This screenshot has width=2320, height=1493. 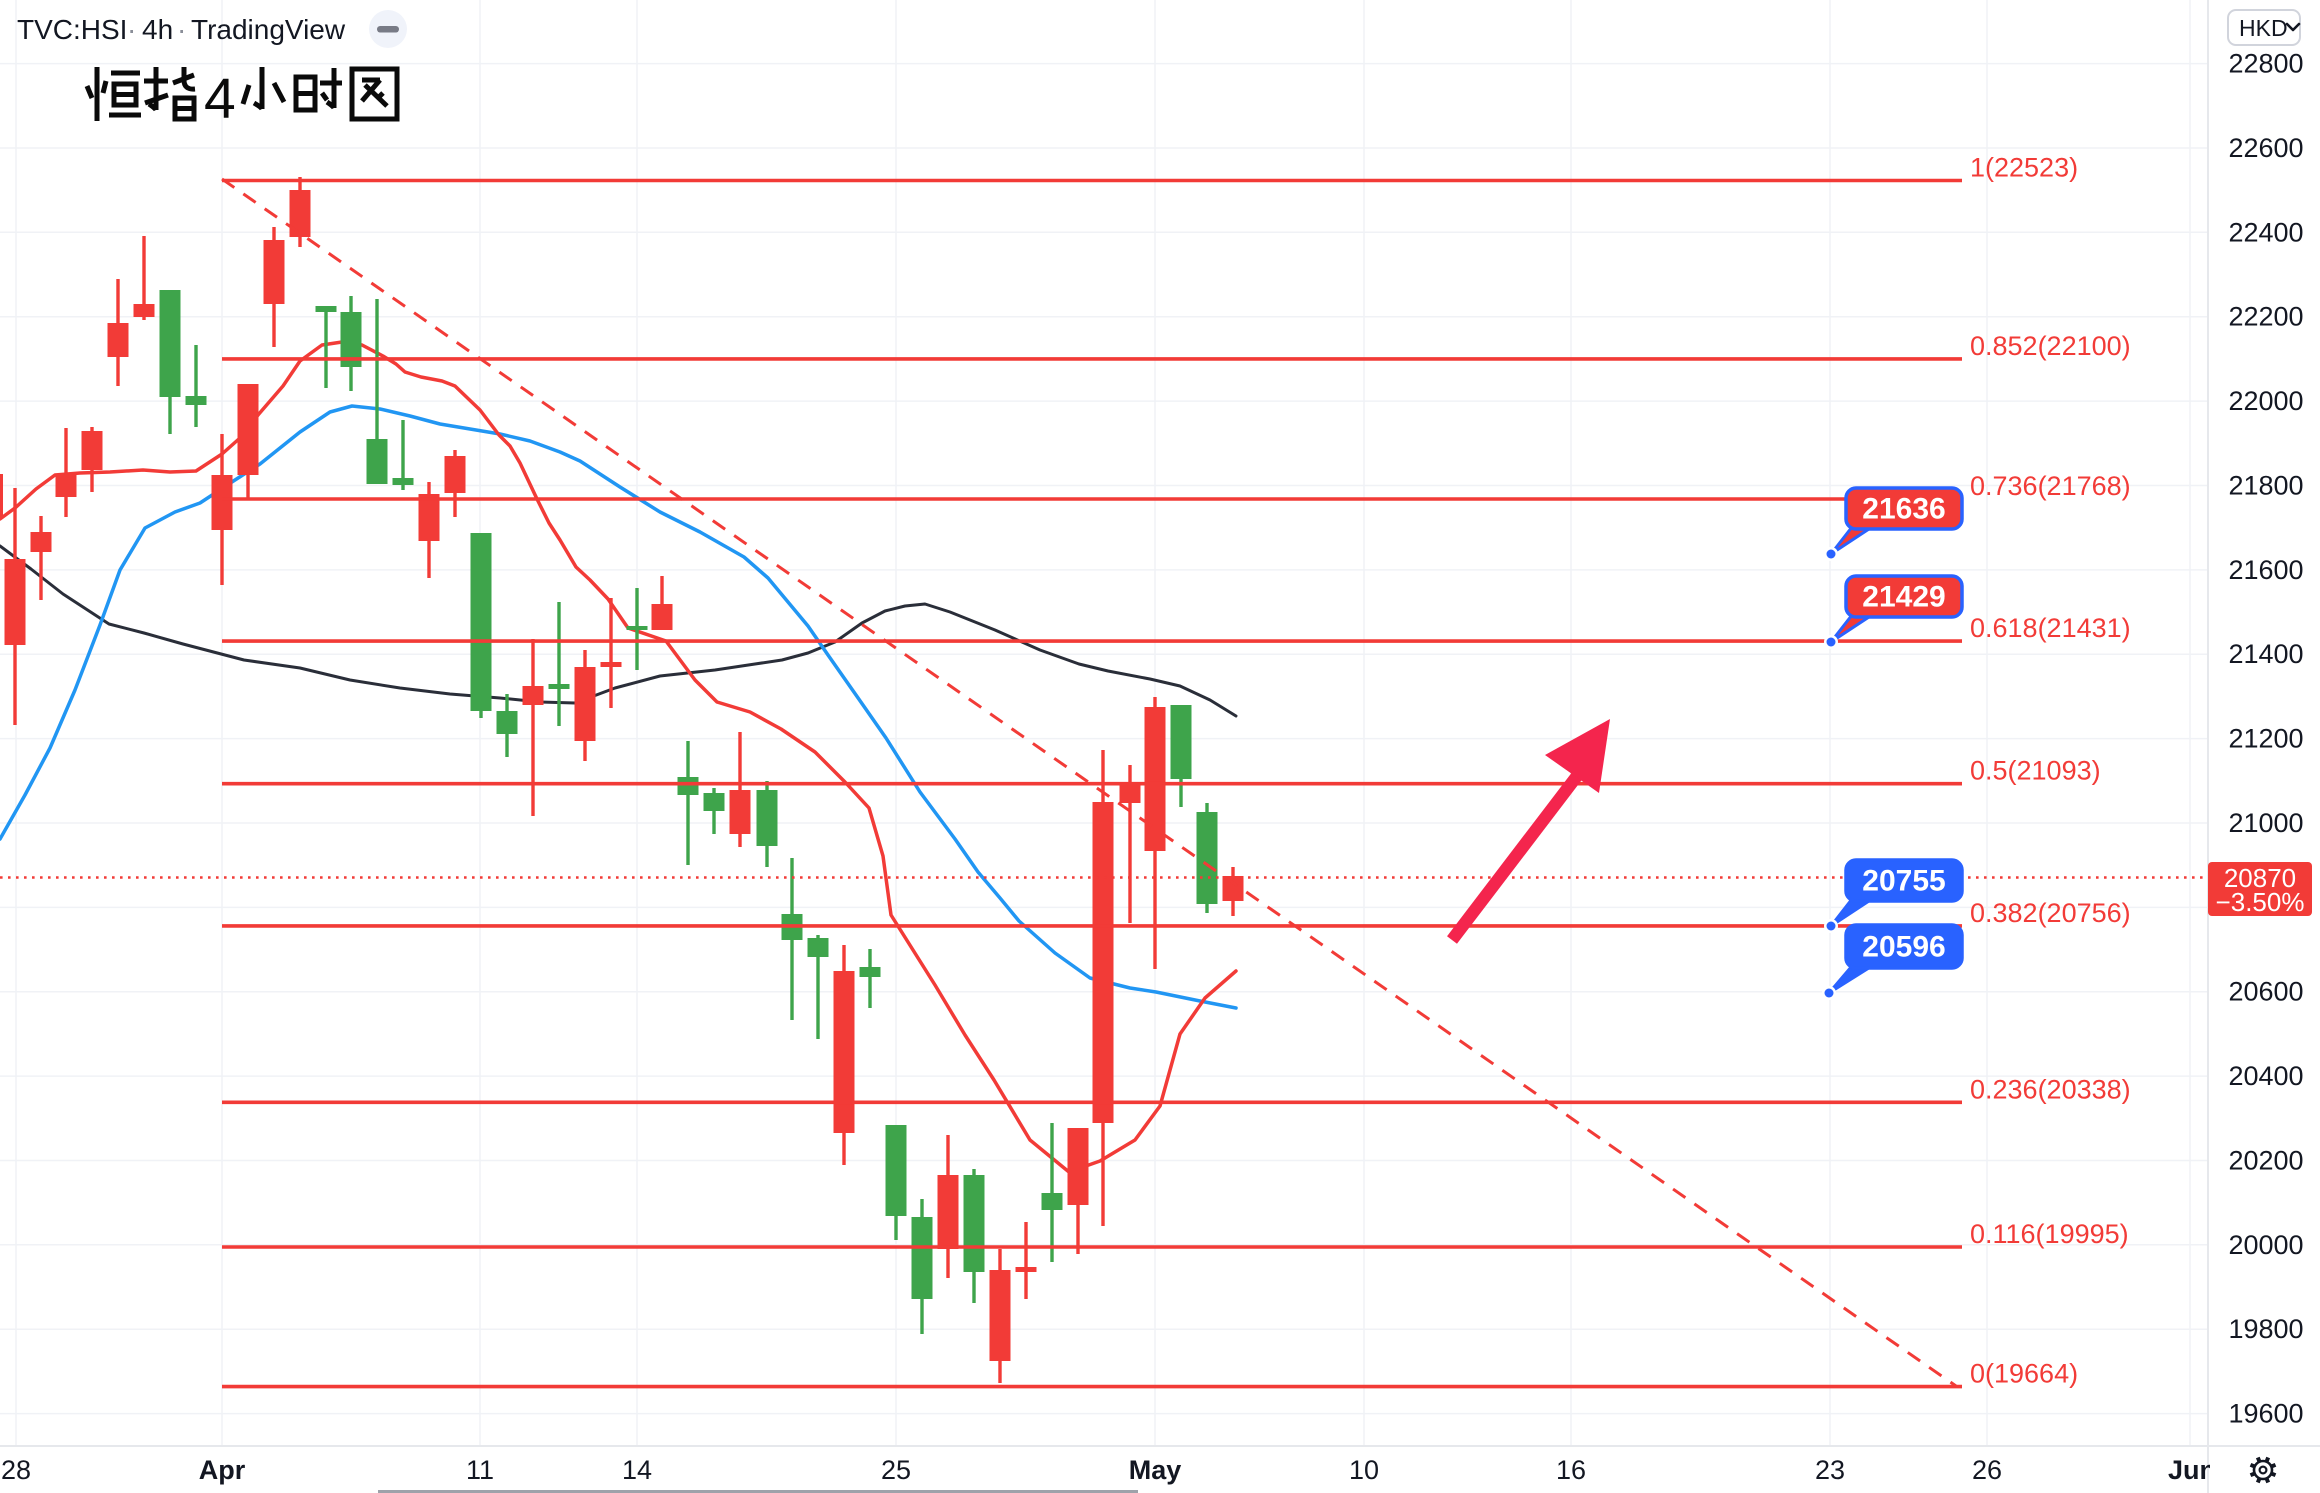 What do you see at coordinates (2265, 1414) in the screenshot?
I see `svg-text: 19600` at bounding box center [2265, 1414].